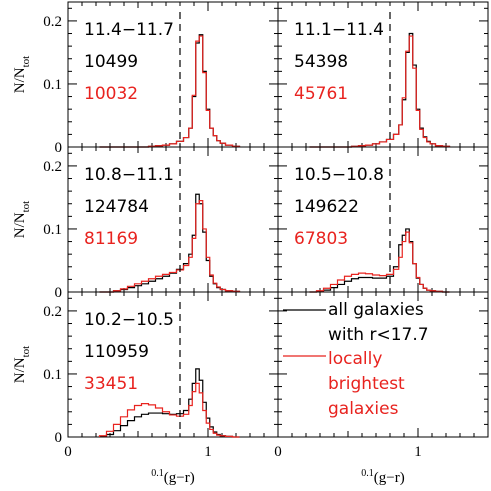 Image resolution: width=491 pixels, height=491 pixels. Describe the element at coordinates (326, 207) in the screenshot. I see `count-all-label: 149622` at that location.